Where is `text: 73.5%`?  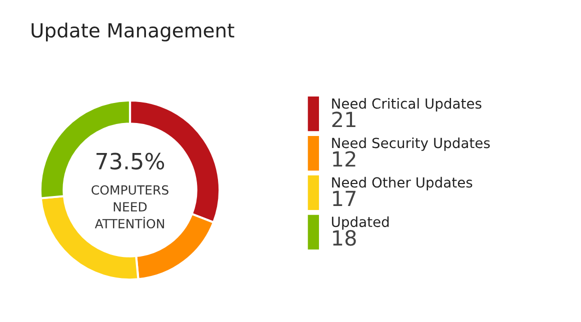 text: 73.5% is located at coordinates (130, 161).